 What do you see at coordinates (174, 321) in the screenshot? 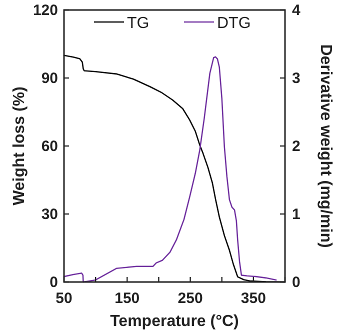
I see `x-axis-title: Temperature (°C)` at bounding box center [174, 321].